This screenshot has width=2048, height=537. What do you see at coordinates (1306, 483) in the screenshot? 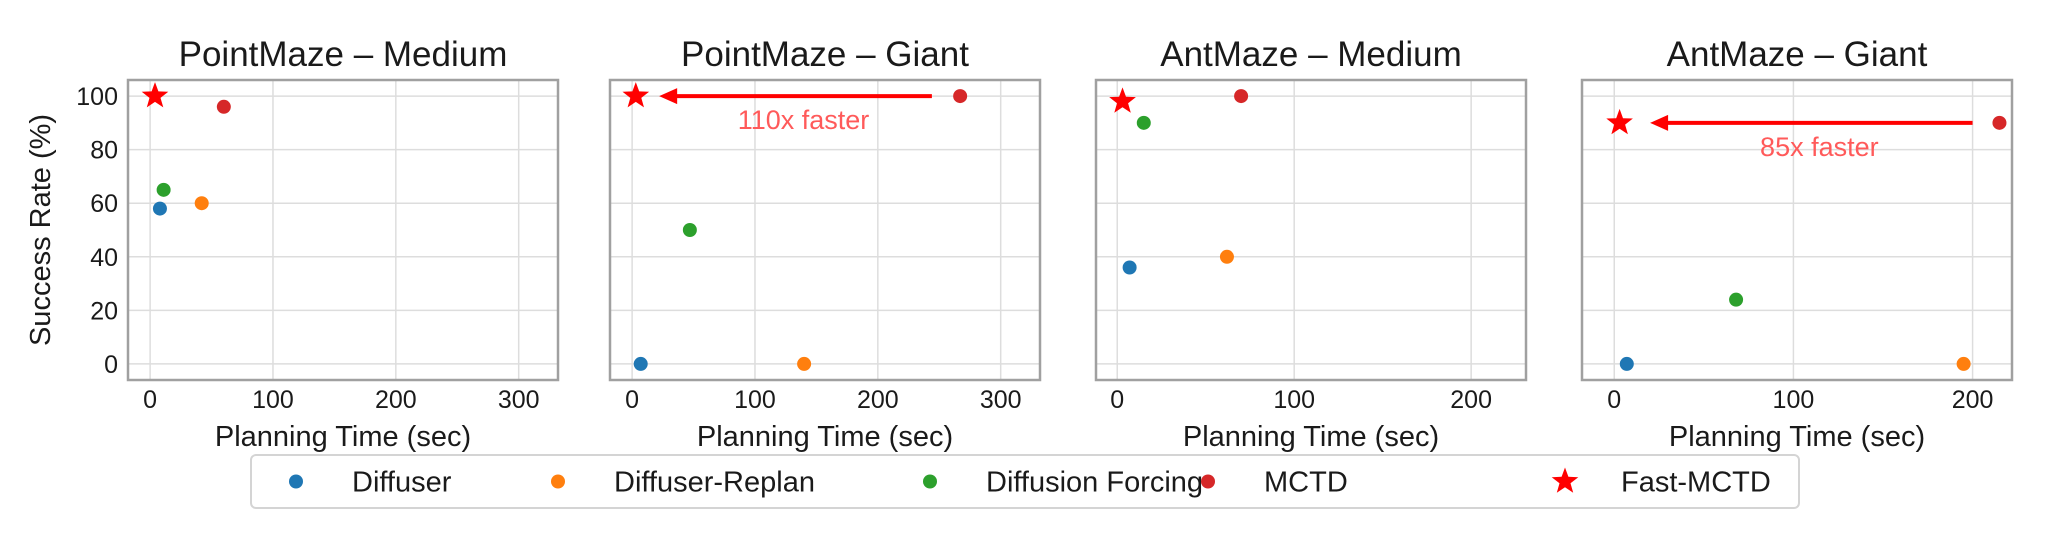
I see `legend-label: MCTD` at bounding box center [1306, 483].